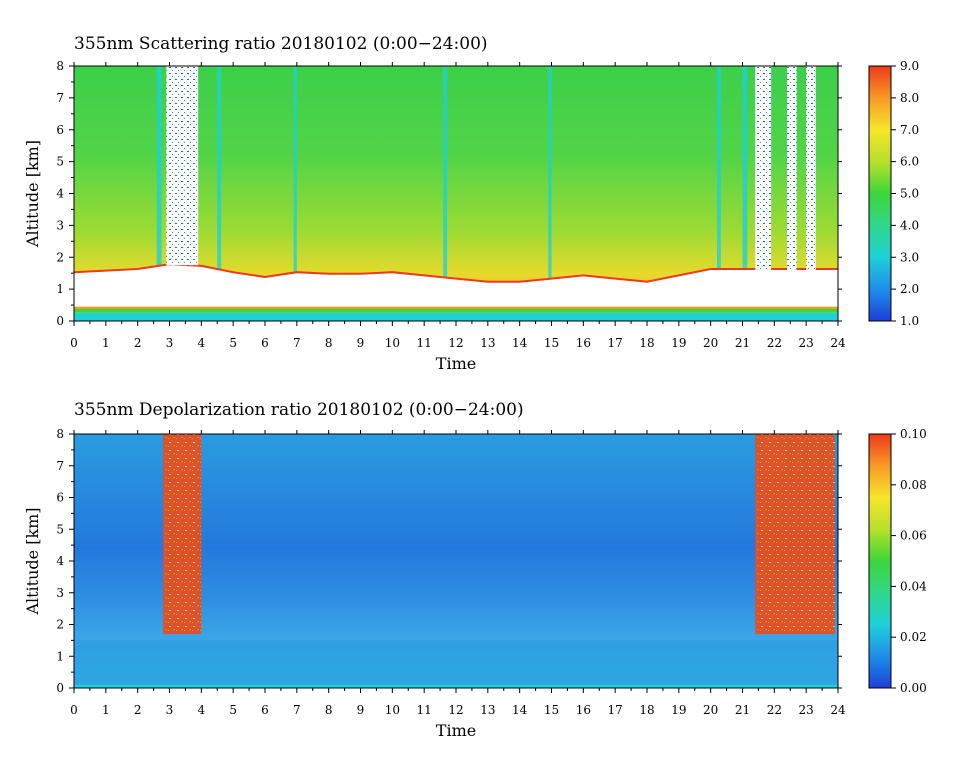  Describe the element at coordinates (909, 225) in the screenshot. I see `colorbar-tick-label: 4.0` at that location.